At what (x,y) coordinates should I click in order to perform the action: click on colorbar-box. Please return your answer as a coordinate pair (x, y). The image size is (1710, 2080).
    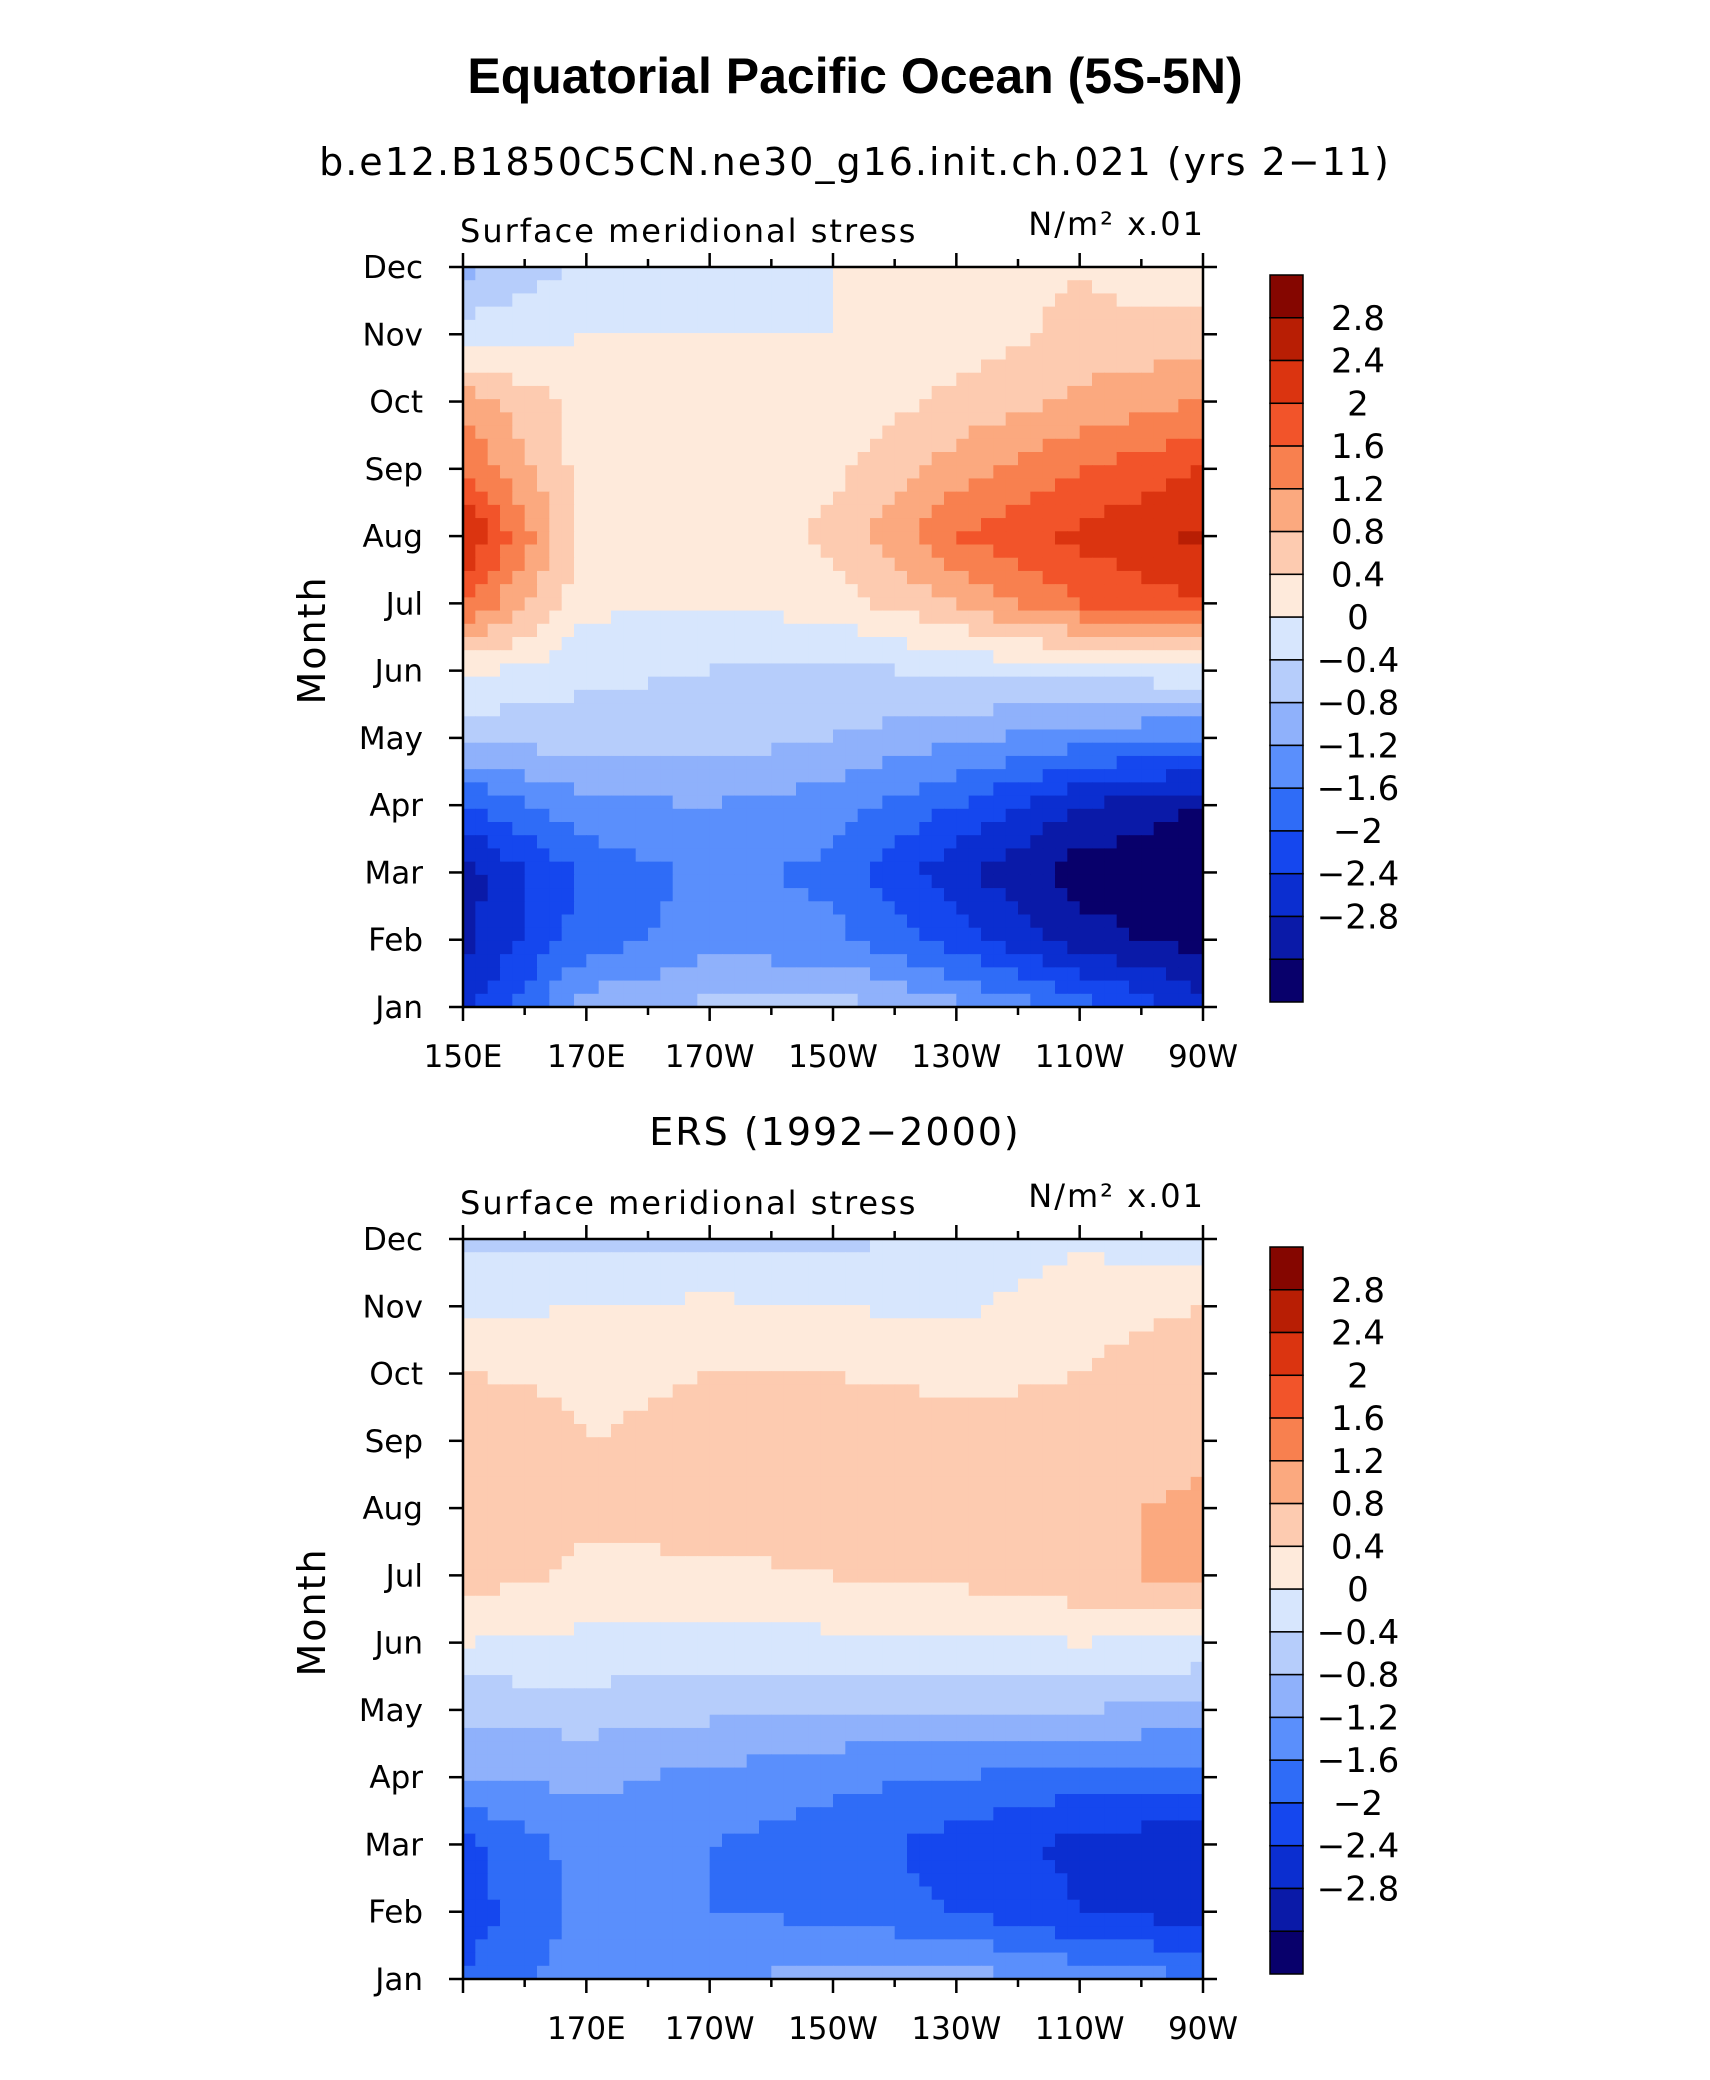
    Looking at the image, I should click on (1286, 339).